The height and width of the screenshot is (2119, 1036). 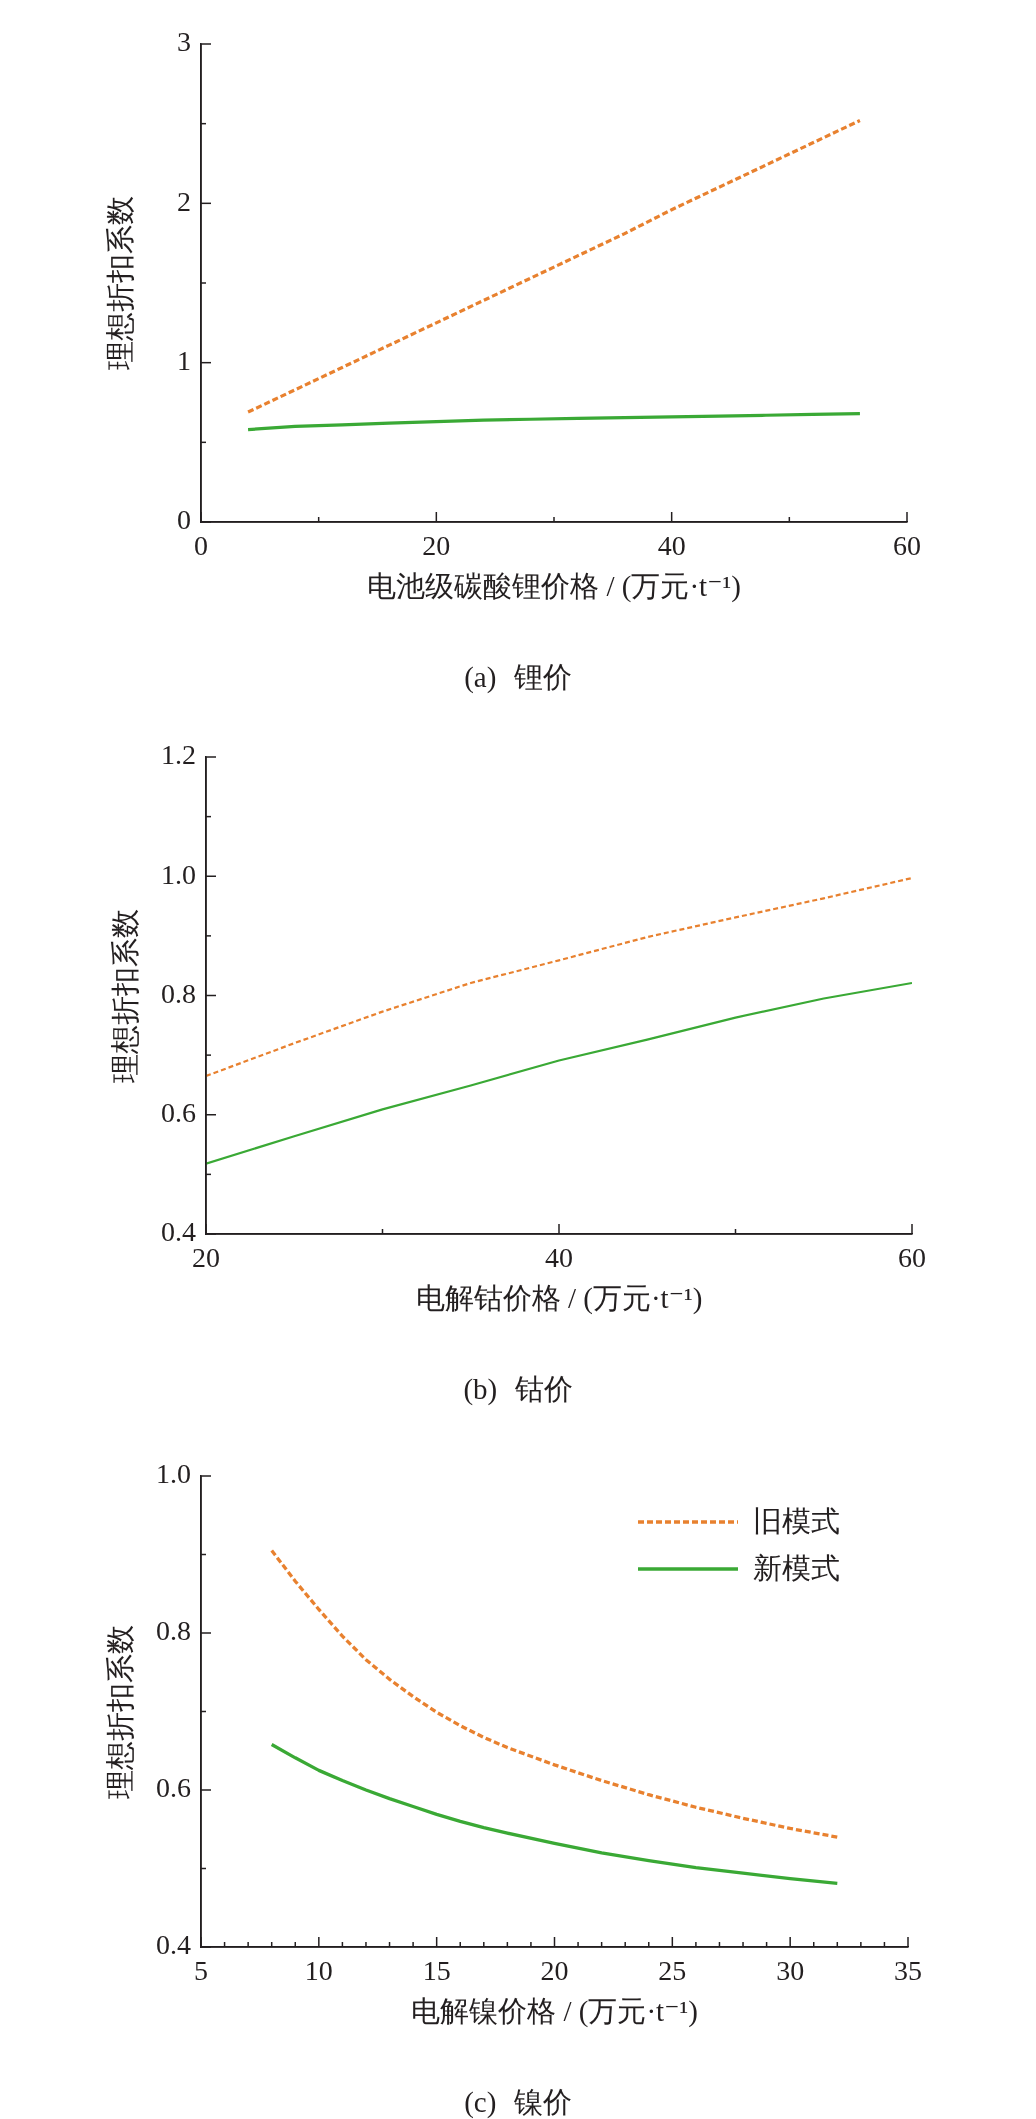 I want to click on x-axis-title: 电解钴价格 / (万元·t⁻¹), so click(x=559, y=1299).